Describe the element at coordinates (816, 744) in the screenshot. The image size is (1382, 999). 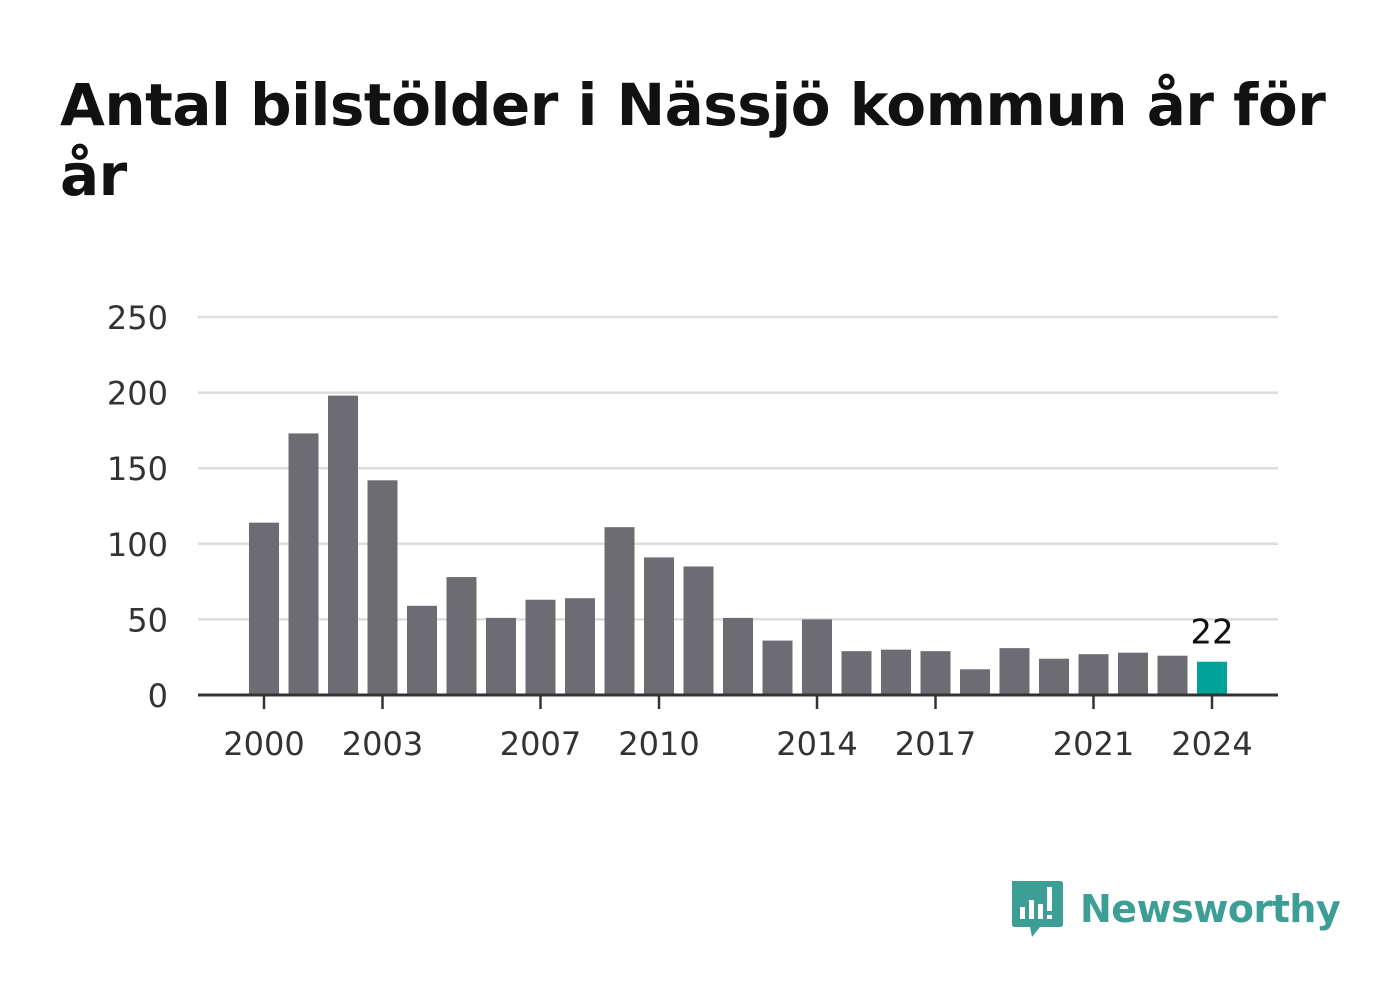
I see `x-tick-label: 2014` at that location.